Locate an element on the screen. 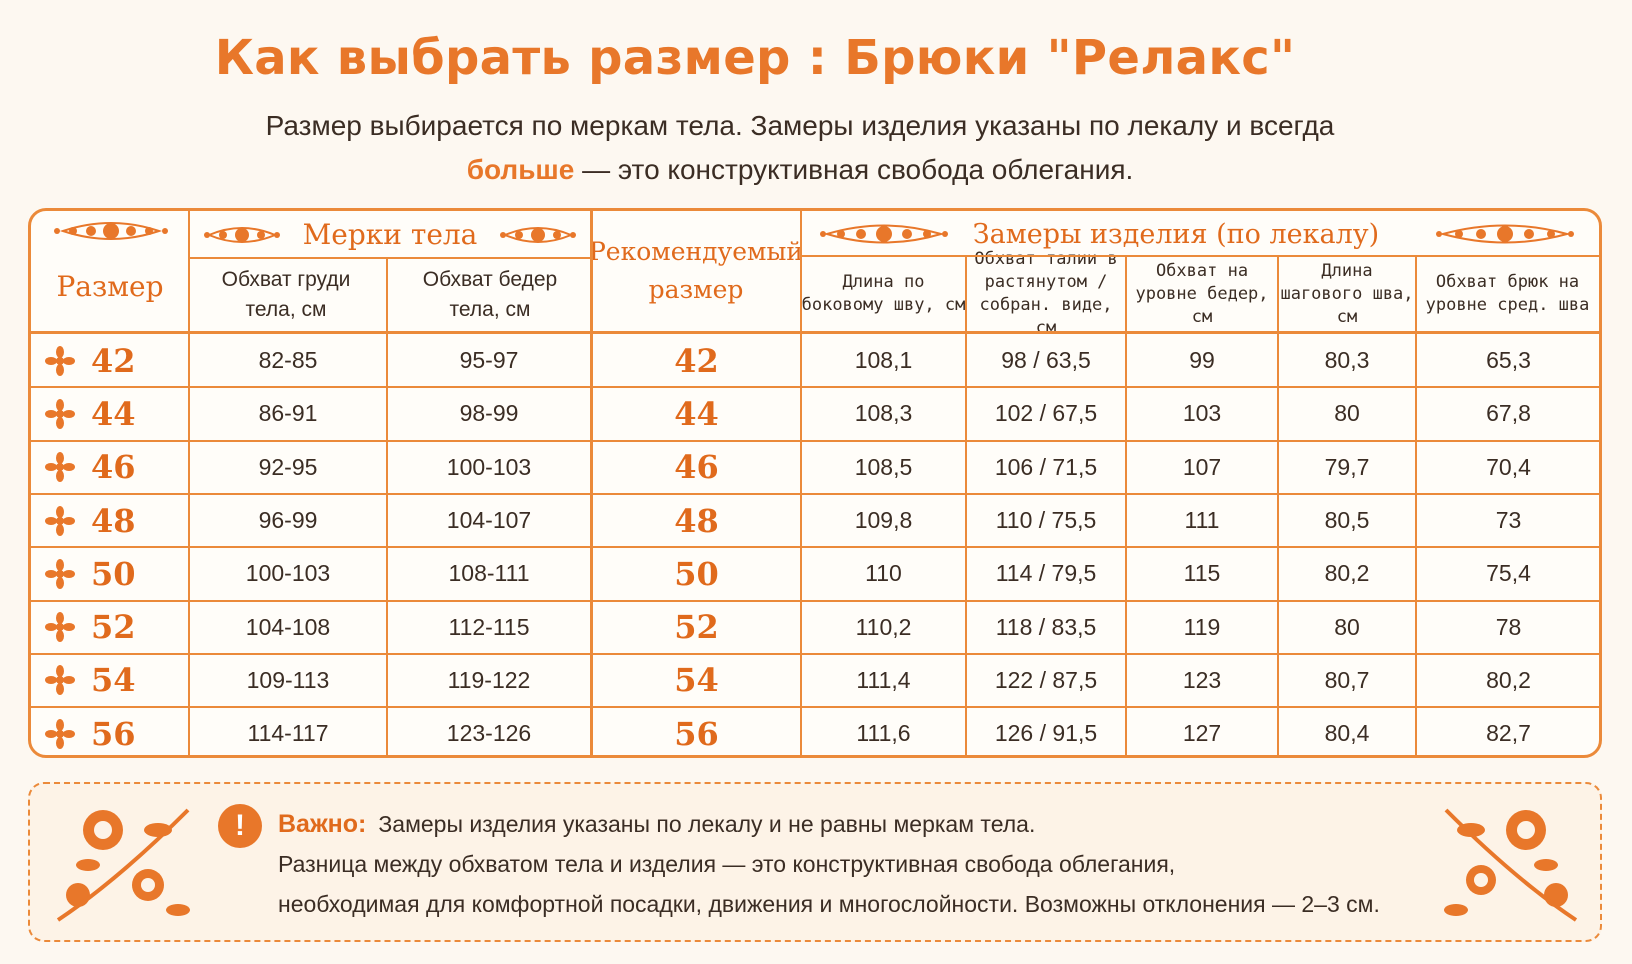  row-size-value: 48 is located at coordinates (113, 520).